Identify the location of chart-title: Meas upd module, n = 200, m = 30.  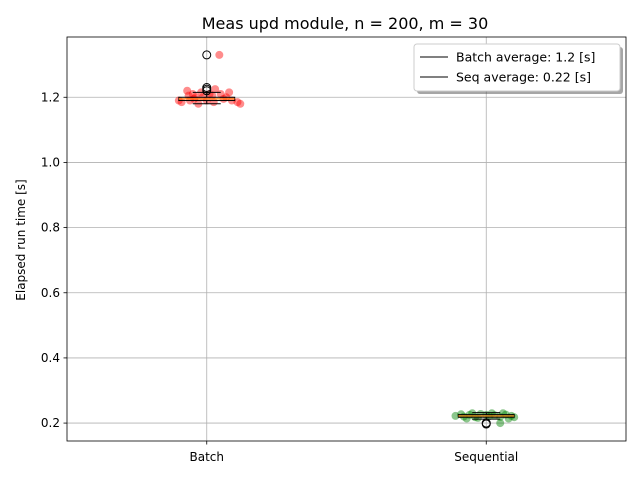
(345, 23).